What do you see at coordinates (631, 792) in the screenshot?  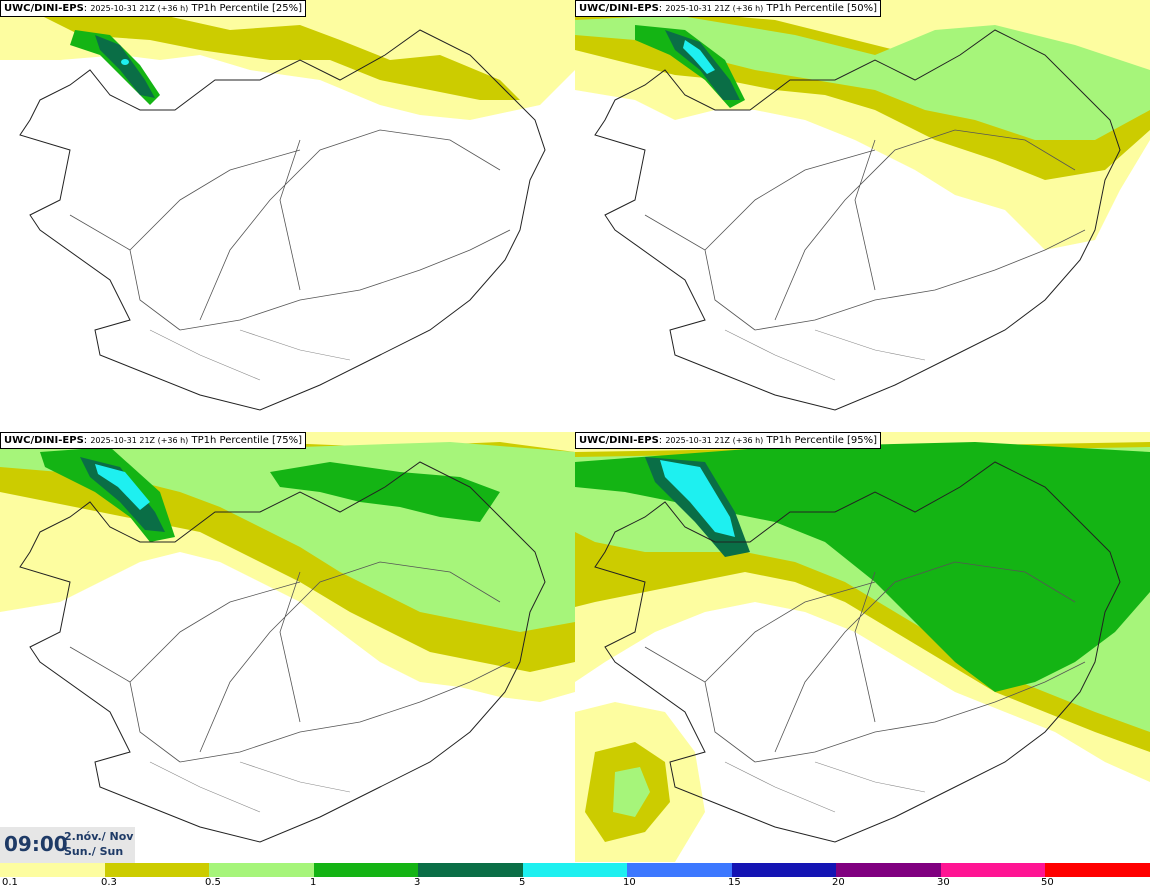 I see `precip-area-south-green` at bounding box center [631, 792].